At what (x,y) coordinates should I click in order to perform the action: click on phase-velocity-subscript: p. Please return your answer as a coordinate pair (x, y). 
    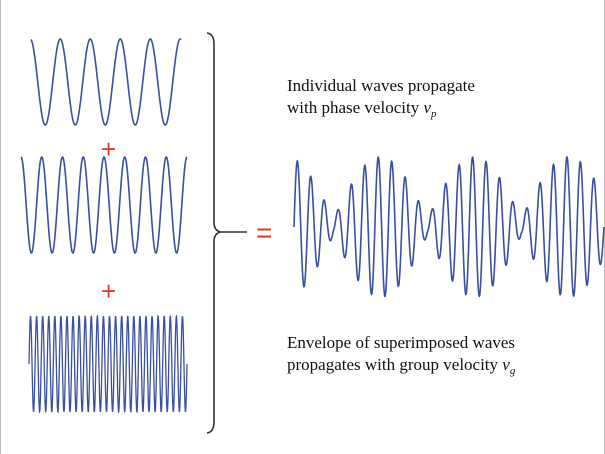
    Looking at the image, I should click on (434, 114).